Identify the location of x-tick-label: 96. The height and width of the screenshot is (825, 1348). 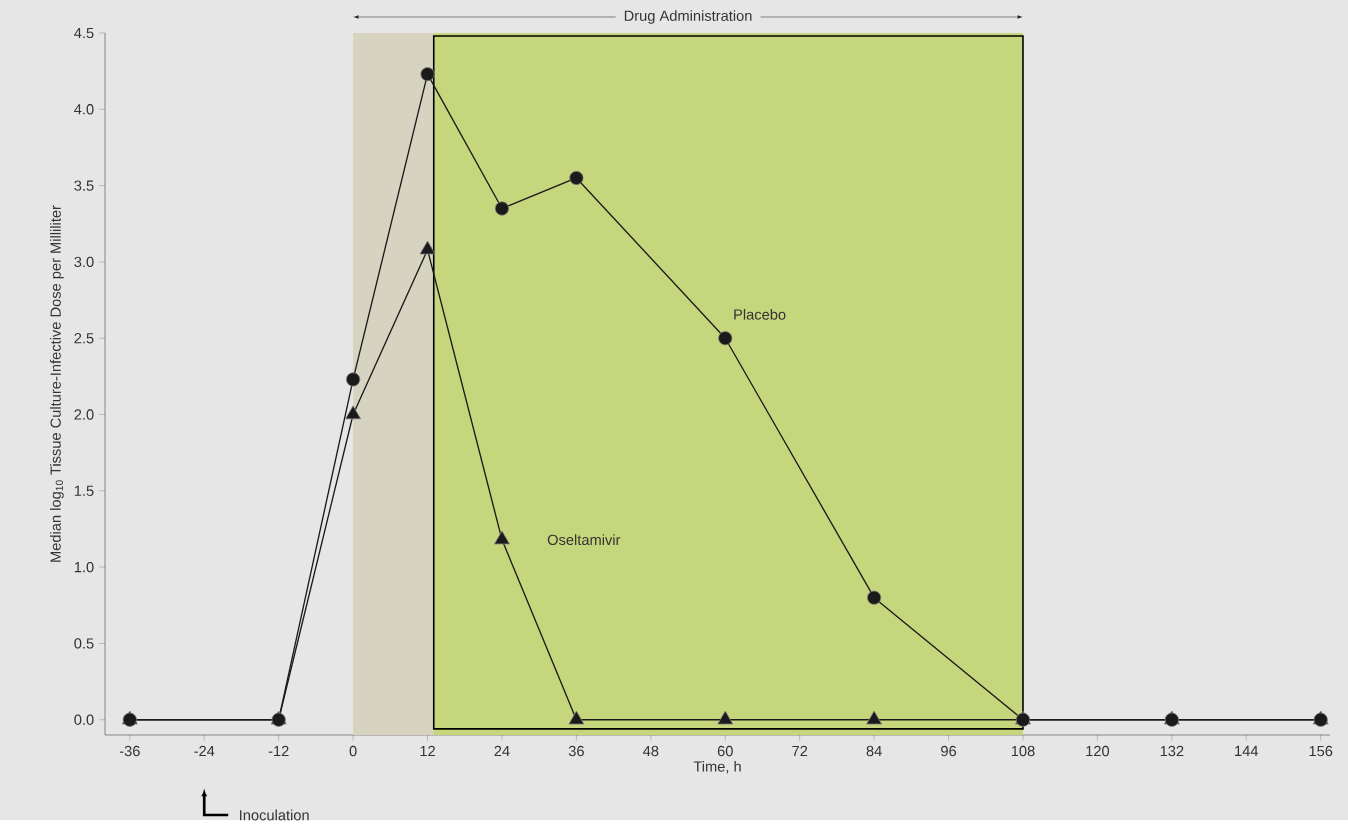
(949, 751).